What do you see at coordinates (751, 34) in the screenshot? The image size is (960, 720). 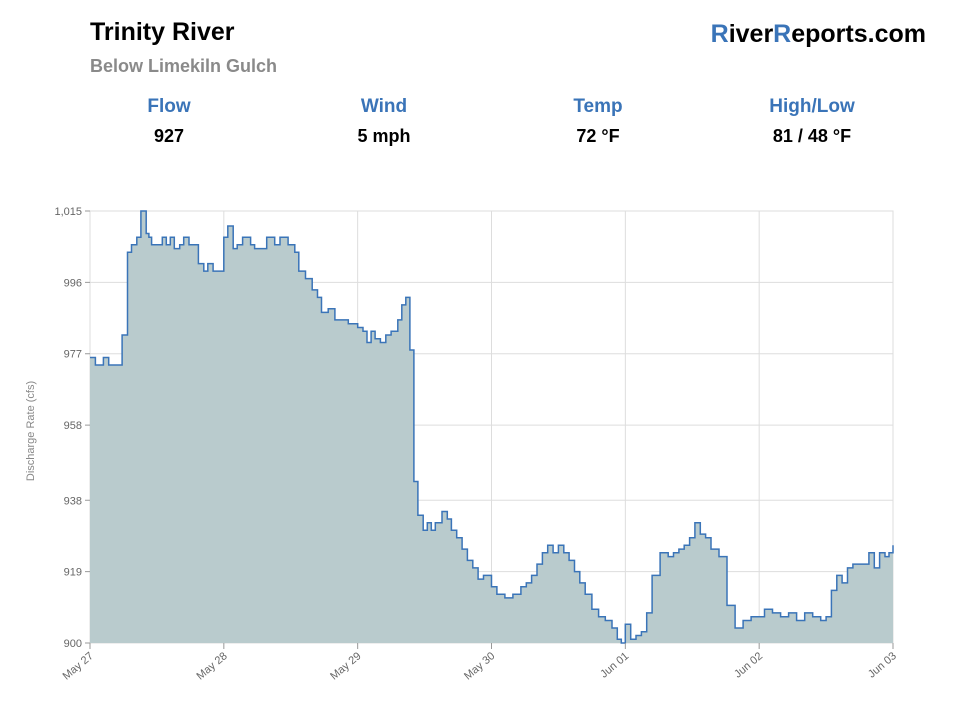 I see `brand-part-iver: iver` at bounding box center [751, 34].